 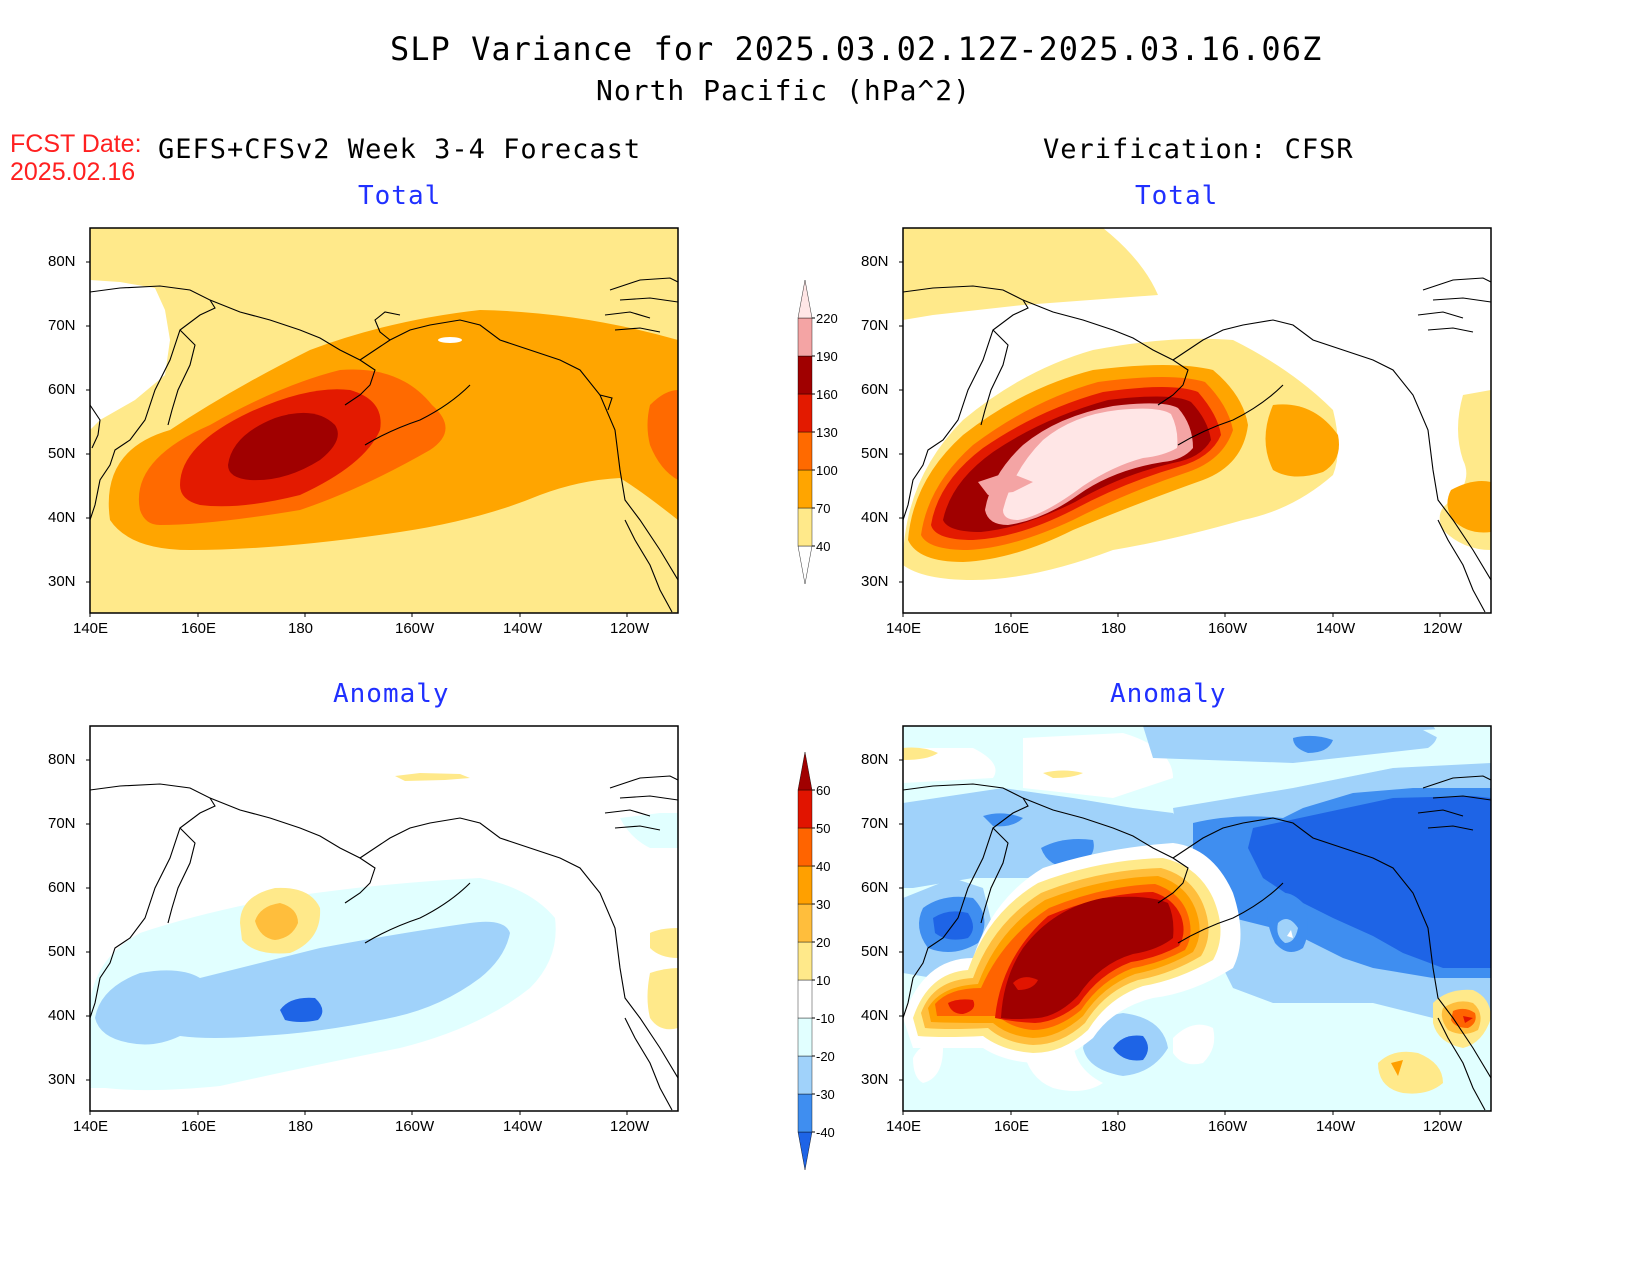 What do you see at coordinates (1195, 422) in the screenshot?
I see `map-verification-total` at bounding box center [1195, 422].